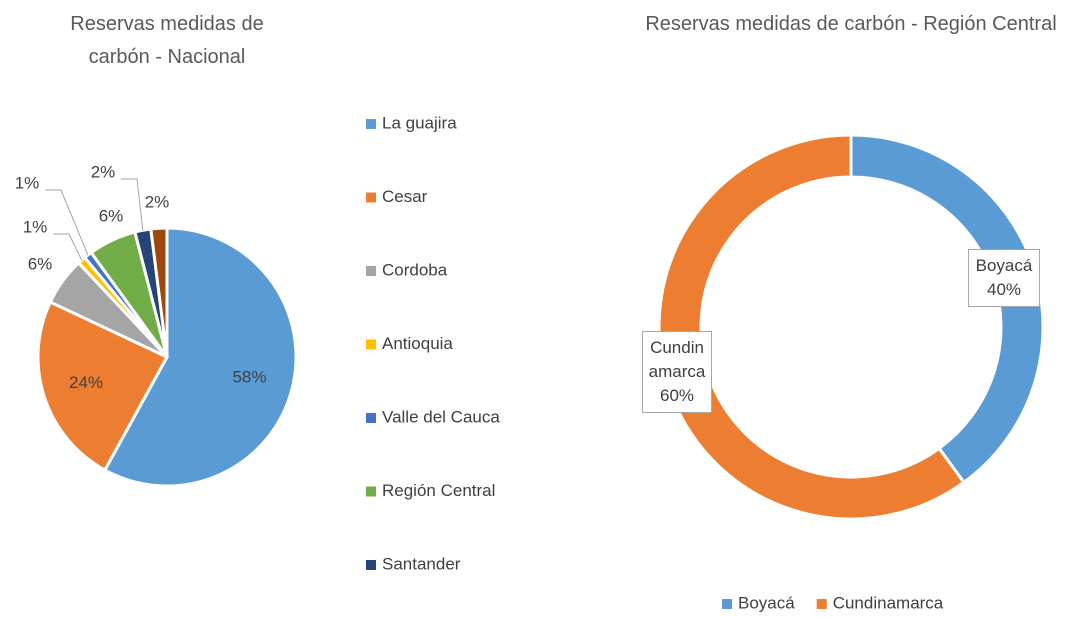 The image size is (1068, 617). What do you see at coordinates (421, 563) in the screenshot?
I see `legend-label: Santander` at bounding box center [421, 563].